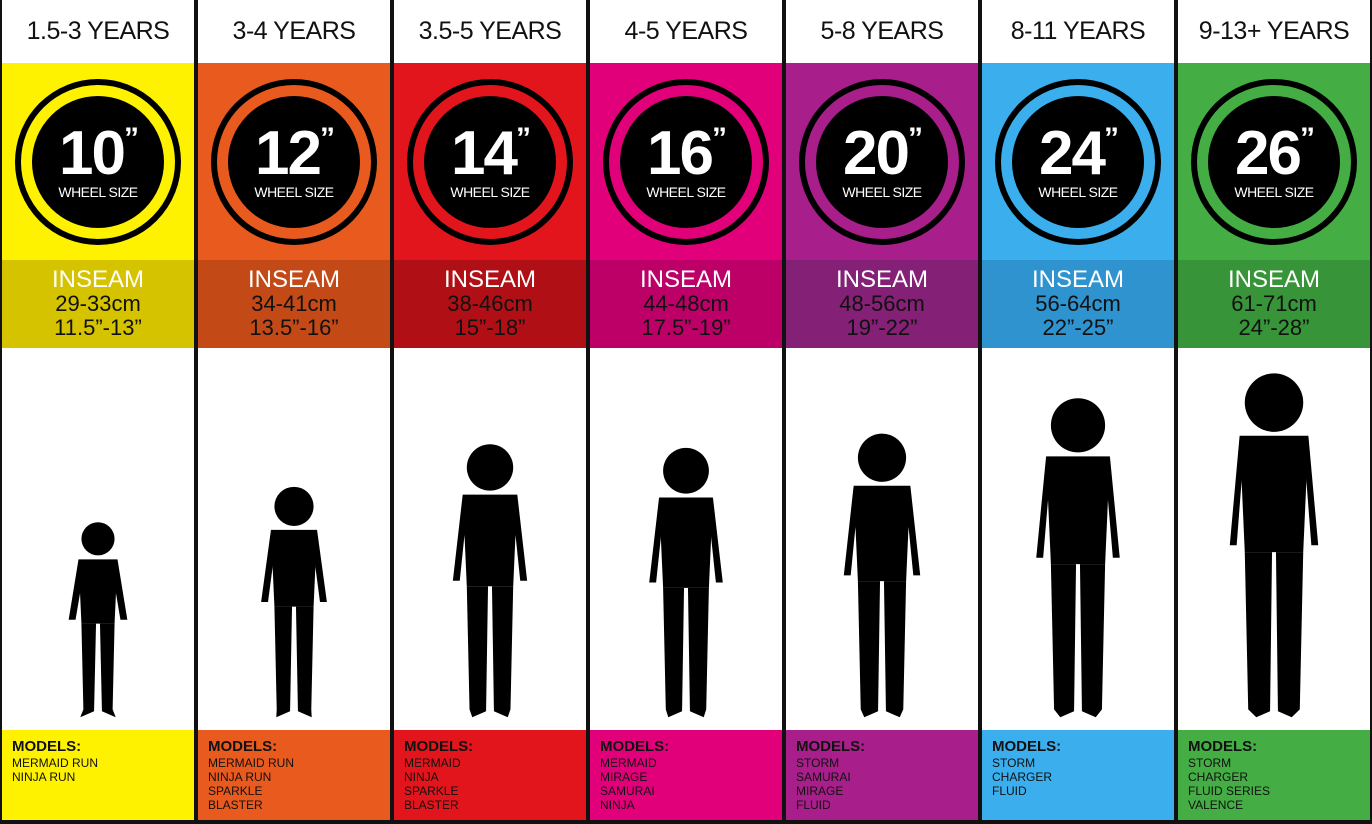 The width and height of the screenshot is (1372, 824). Describe the element at coordinates (1218, 777) in the screenshot. I see `model-name: CHARGER` at that location.